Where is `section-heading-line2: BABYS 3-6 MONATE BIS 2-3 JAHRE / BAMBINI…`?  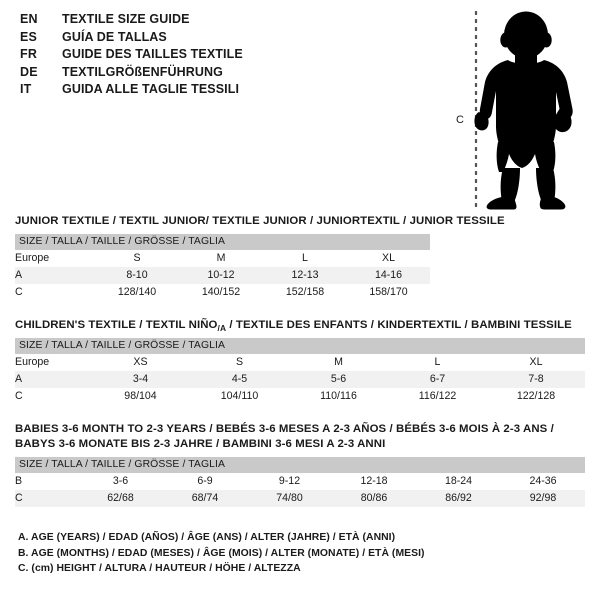
section-heading-line2: BABYS 3-6 MONATE BIS 2-3 JAHRE / BAMBINI… is located at coordinates (200, 444).